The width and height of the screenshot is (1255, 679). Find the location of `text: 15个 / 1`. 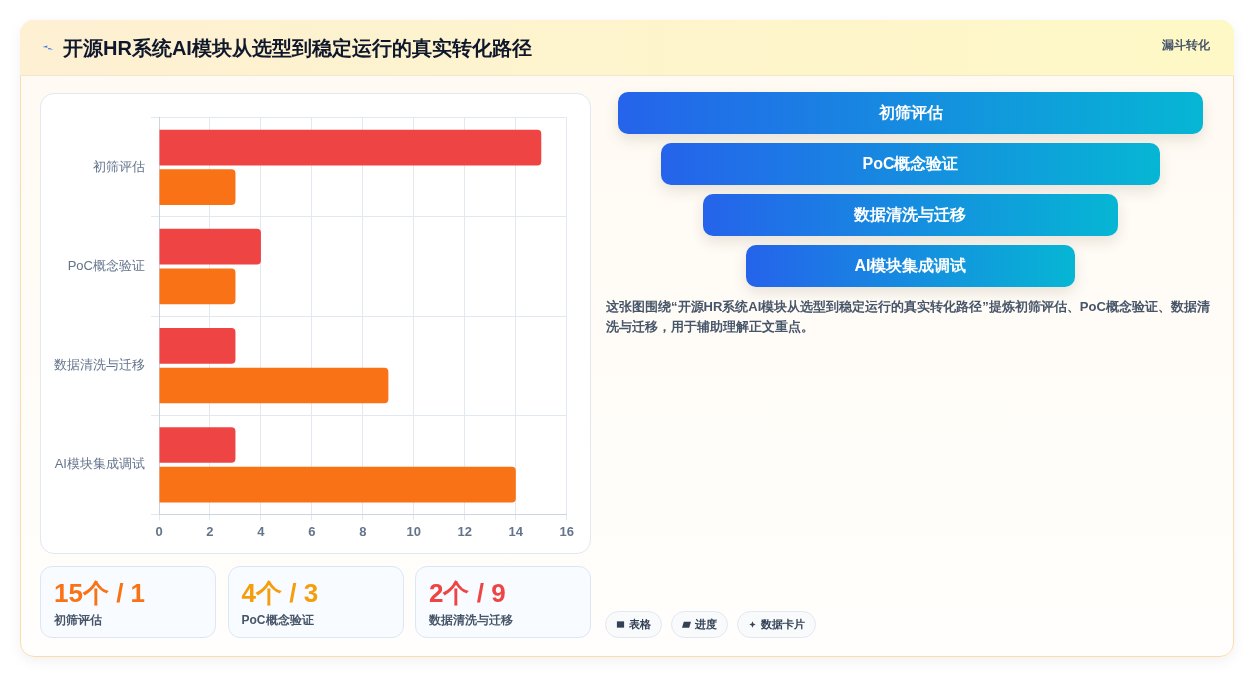

text: 15个 / 1 is located at coordinates (100, 593).